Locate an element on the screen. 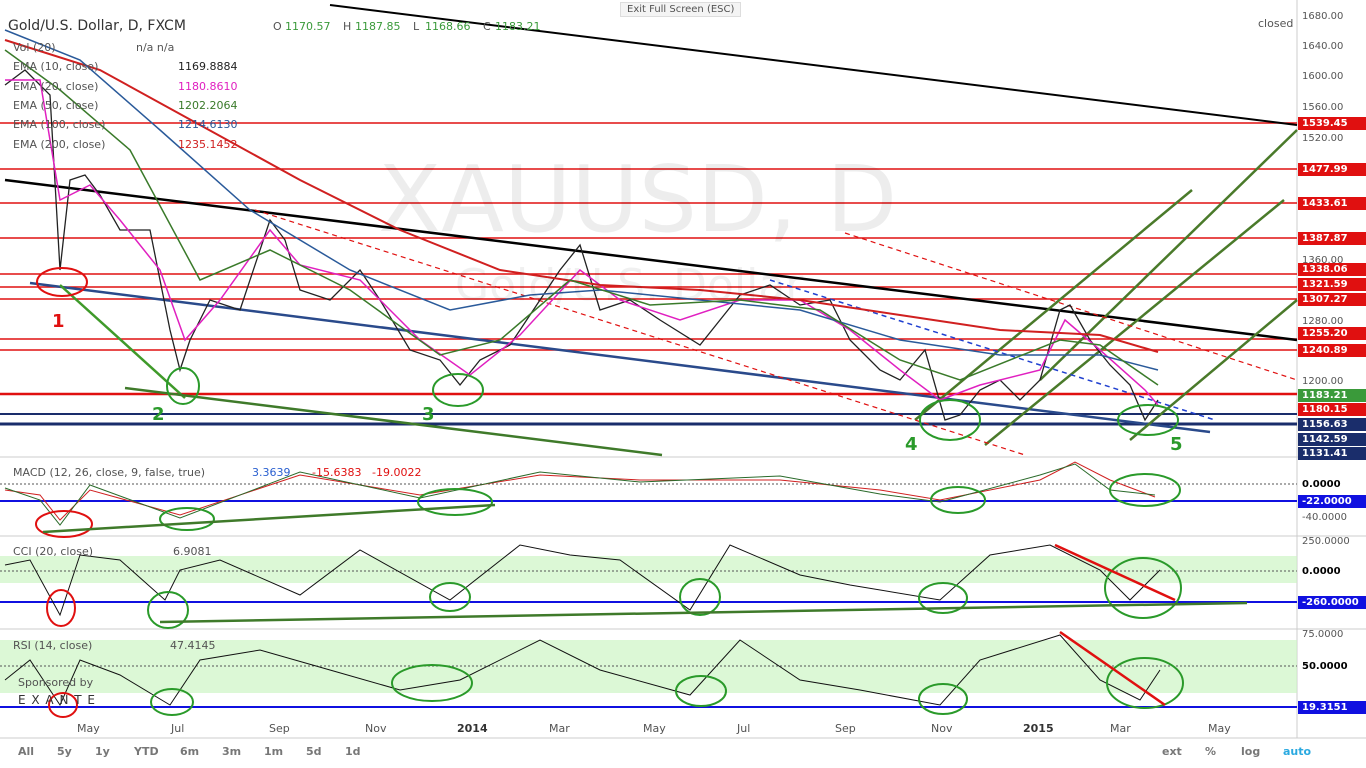 The width and height of the screenshot is (1366, 768). price-level-label: 1156.63 is located at coordinates (1332, 424).